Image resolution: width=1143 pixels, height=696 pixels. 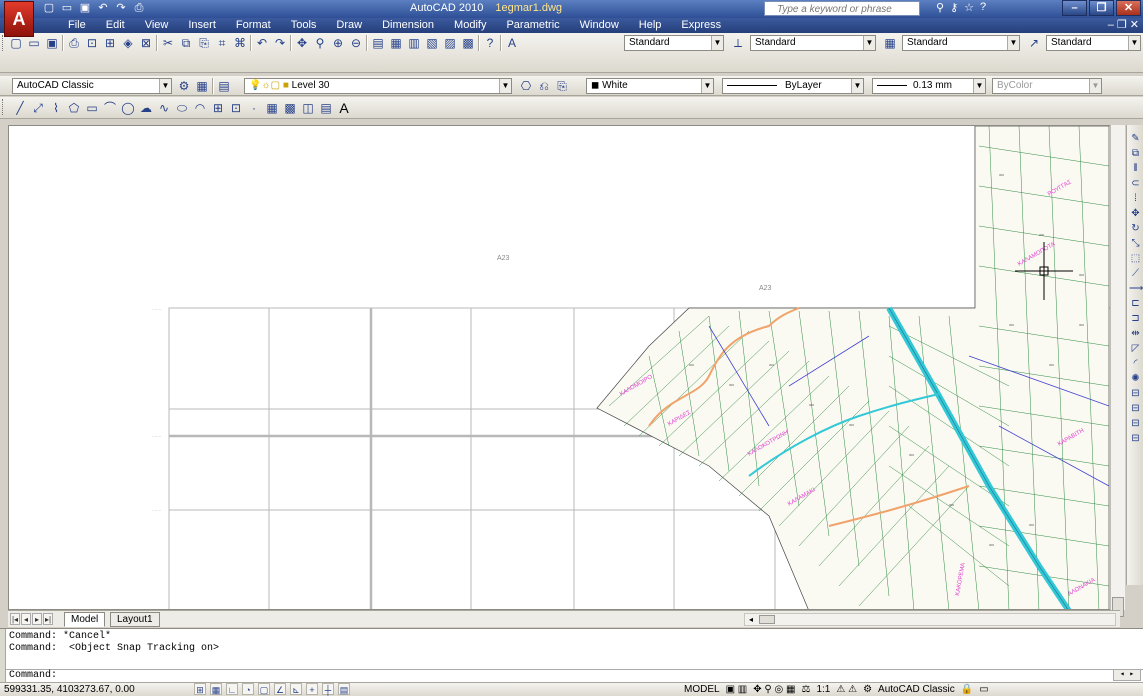 I want to click on region-icon: ◫, so click(x=308, y=108).